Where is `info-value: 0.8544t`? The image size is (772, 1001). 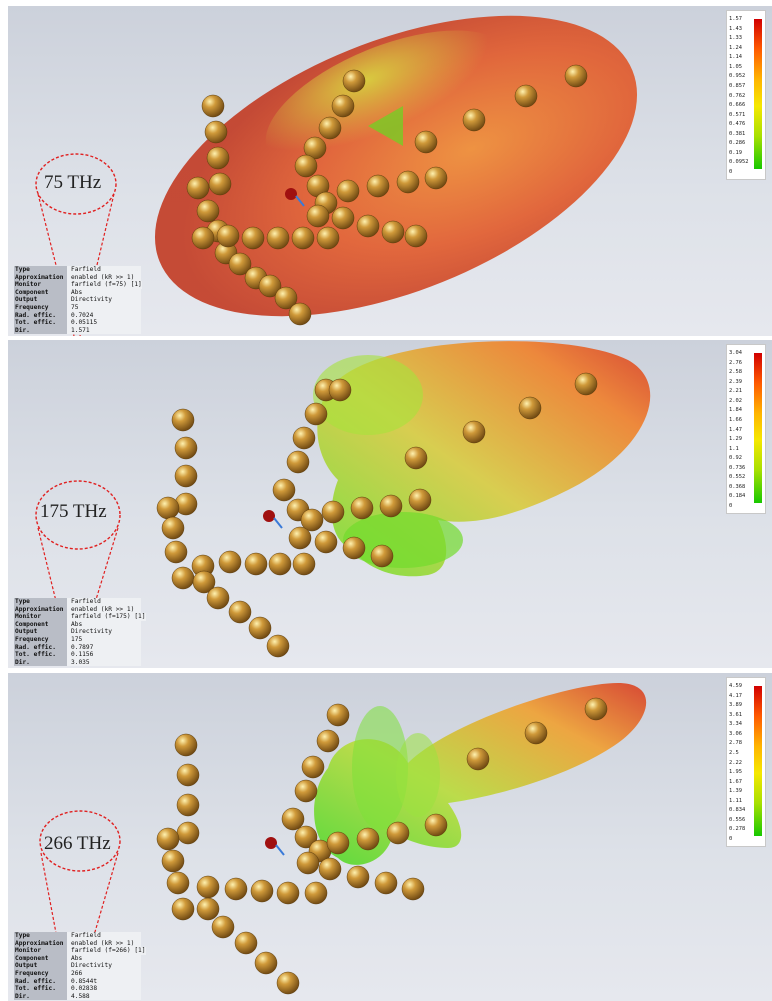 info-value: 0.8544t is located at coordinates (104, 981).